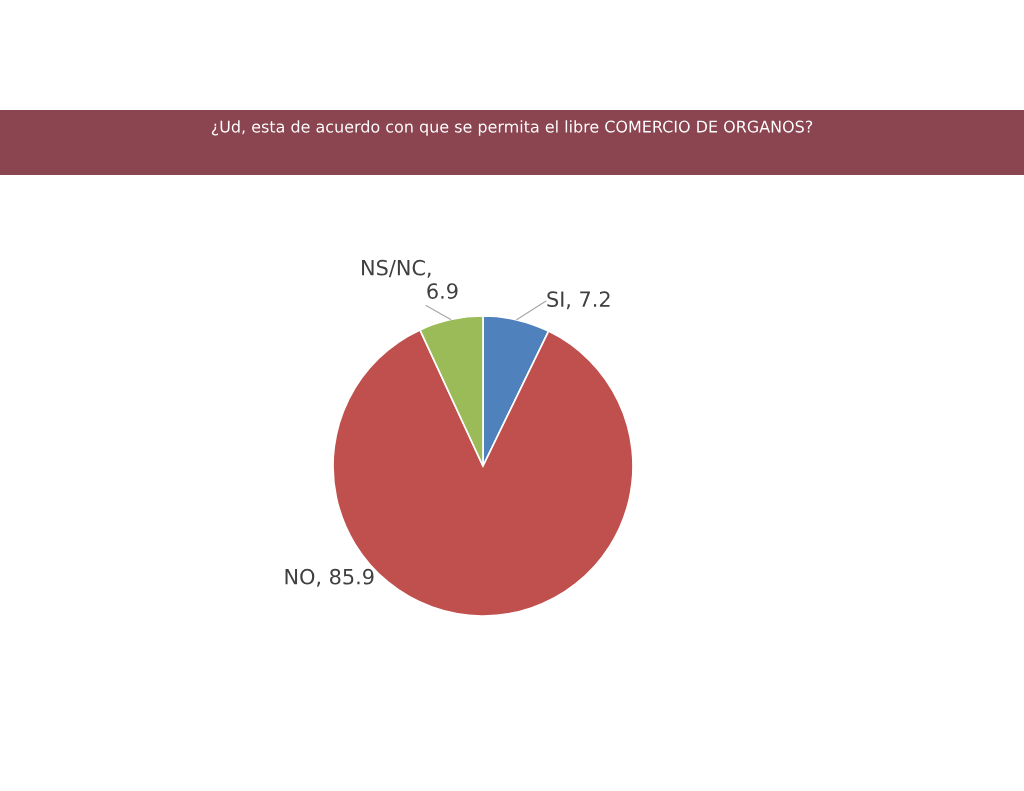 This screenshot has width=1024, height=791. Describe the element at coordinates (512, 128) in the screenshot. I see `chart-title: ¿Ud, esta de acuerdo con que se permita el libre COMERCIO DE ORGANOS?` at that location.